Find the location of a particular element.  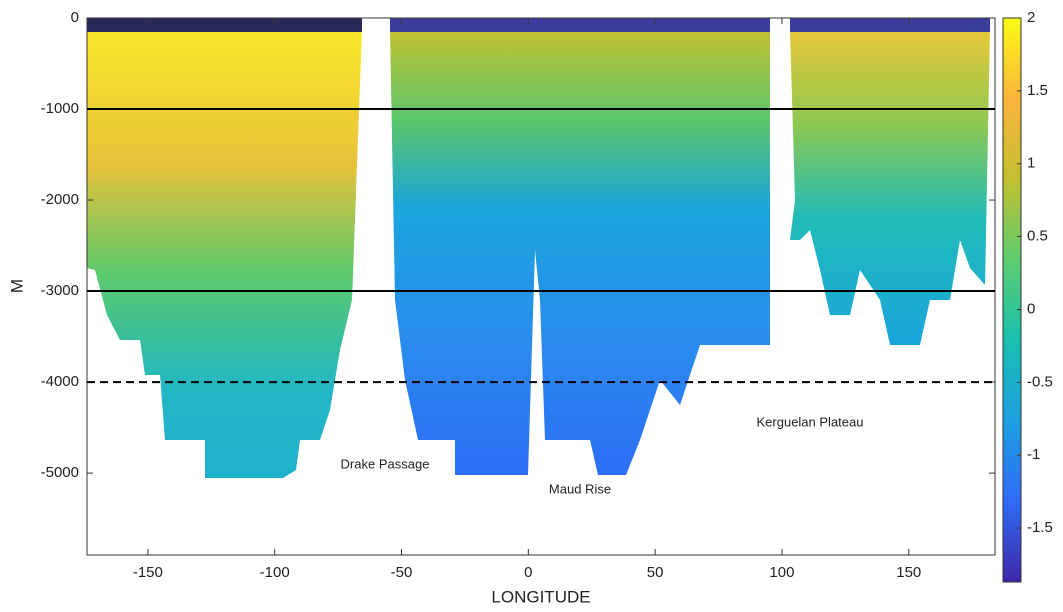

y-tick-label: -4000 is located at coordinates (60, 381).